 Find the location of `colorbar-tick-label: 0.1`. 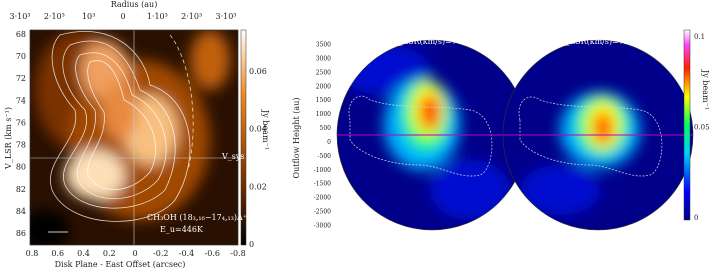

colorbar-tick-label: 0.1 is located at coordinates (699, 37).